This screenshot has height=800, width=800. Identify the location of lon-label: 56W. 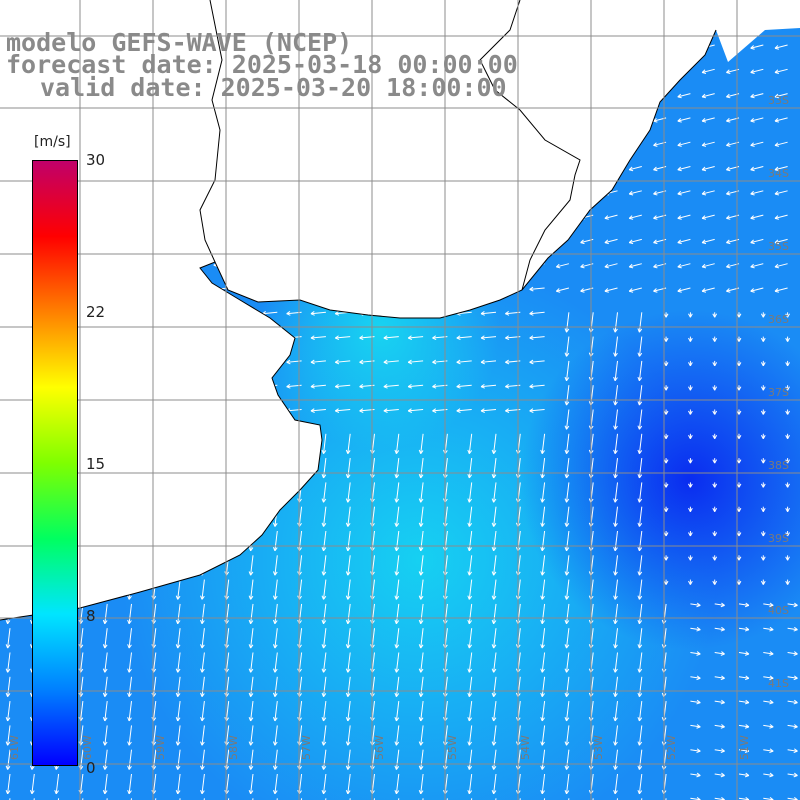
(379, 747).